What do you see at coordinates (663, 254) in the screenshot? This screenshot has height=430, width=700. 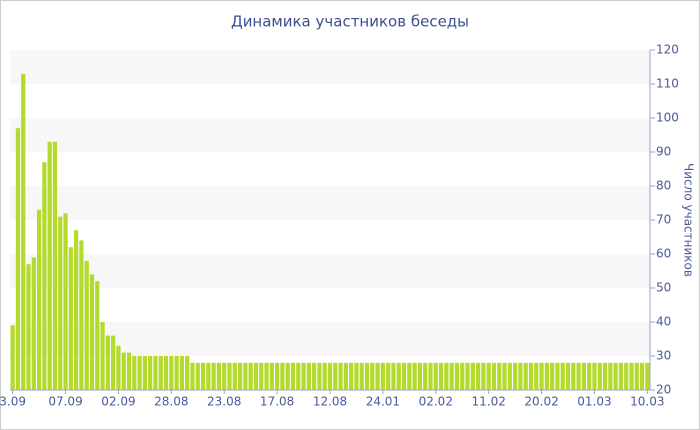 I see `y-tick-label: 60` at bounding box center [663, 254].